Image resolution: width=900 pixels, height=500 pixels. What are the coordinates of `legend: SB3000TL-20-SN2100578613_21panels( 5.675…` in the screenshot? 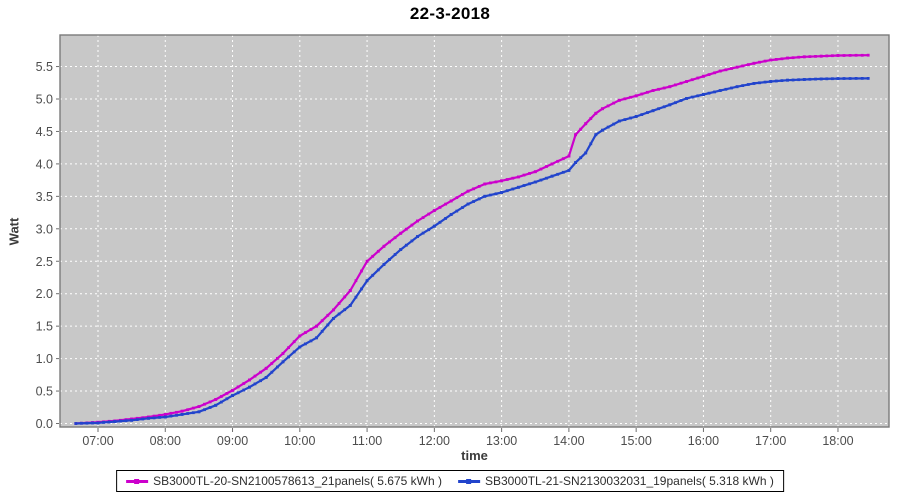 It's located at (450, 481).